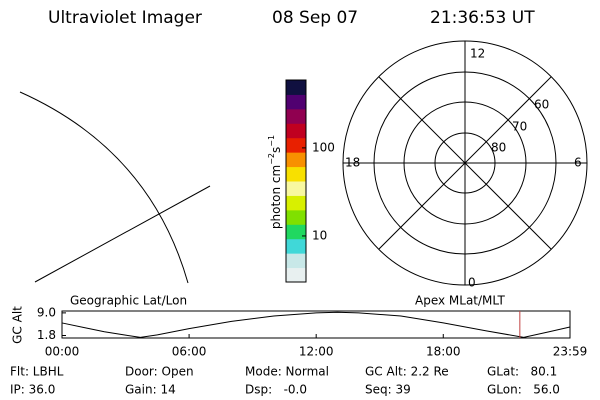 The width and height of the screenshot is (600, 400). I want to click on info-field: Door: Open, so click(159, 372).